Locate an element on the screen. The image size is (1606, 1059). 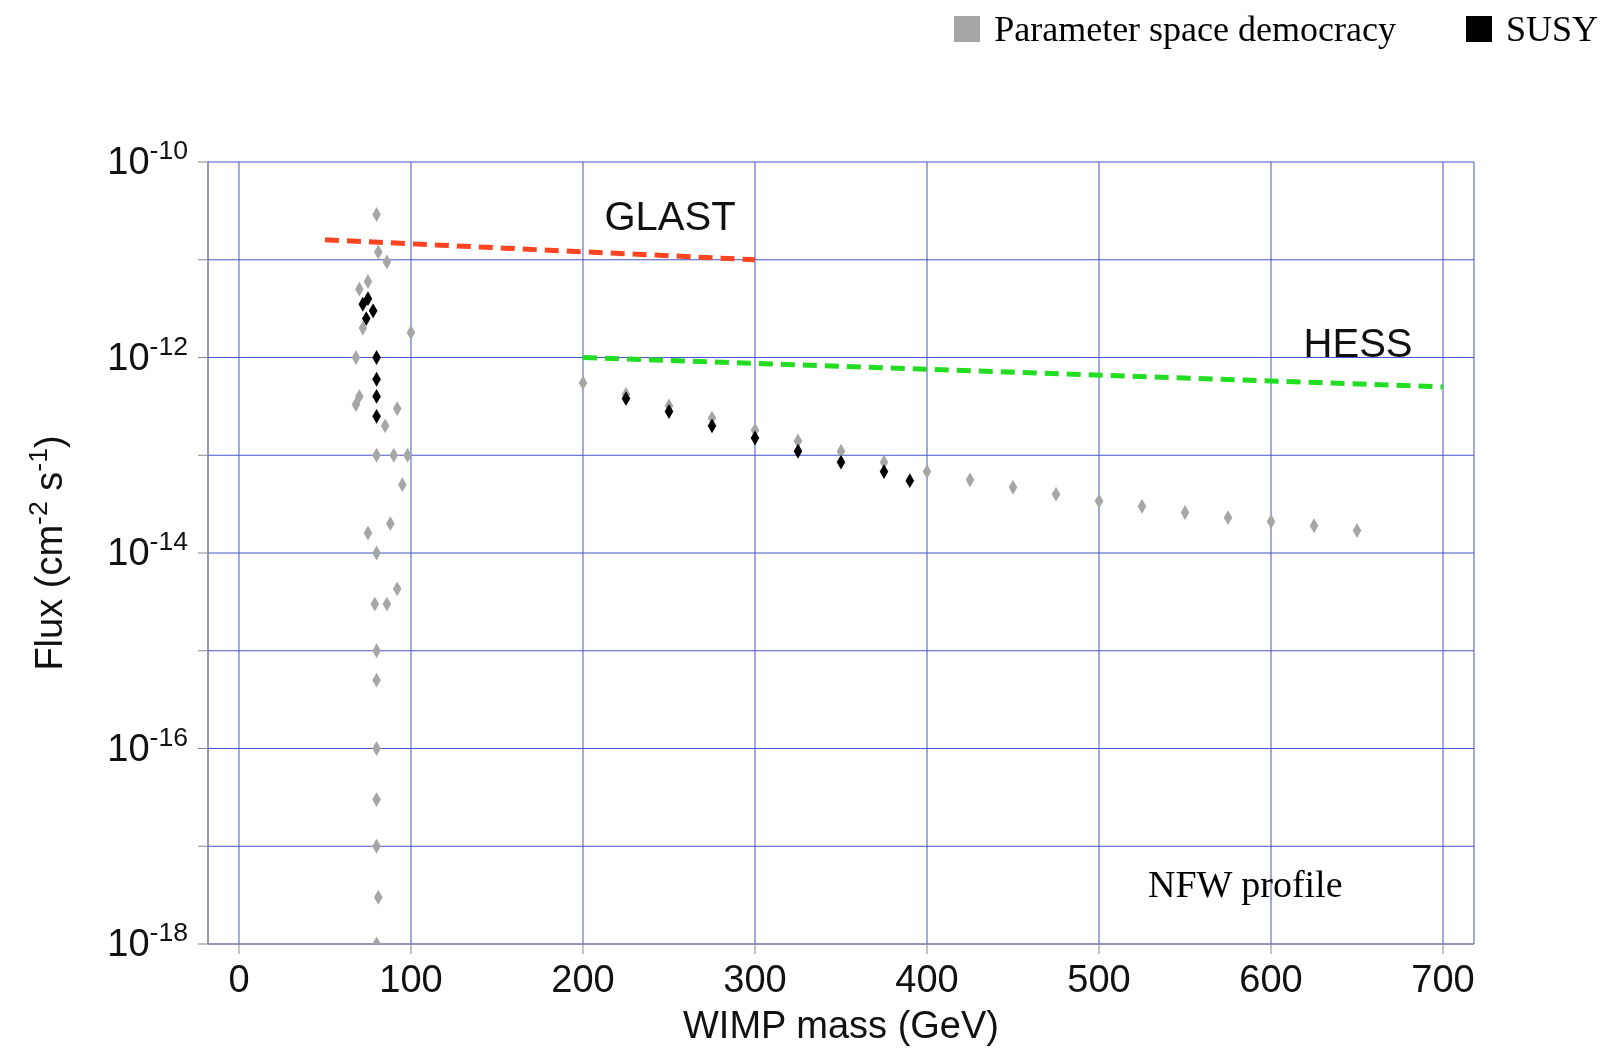
x-tick-label: 300 is located at coordinates (755, 979).